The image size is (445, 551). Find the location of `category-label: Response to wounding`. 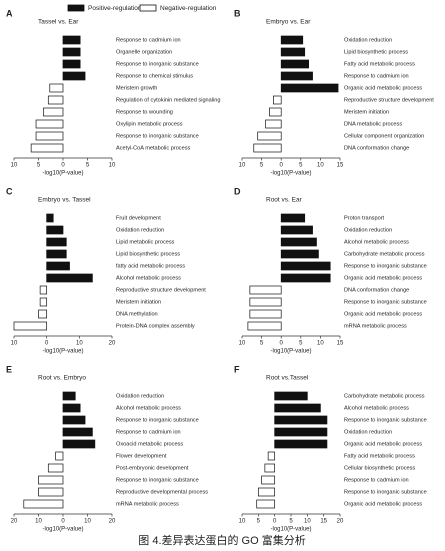

category-label: Response to wounding is located at coordinates (144, 112).